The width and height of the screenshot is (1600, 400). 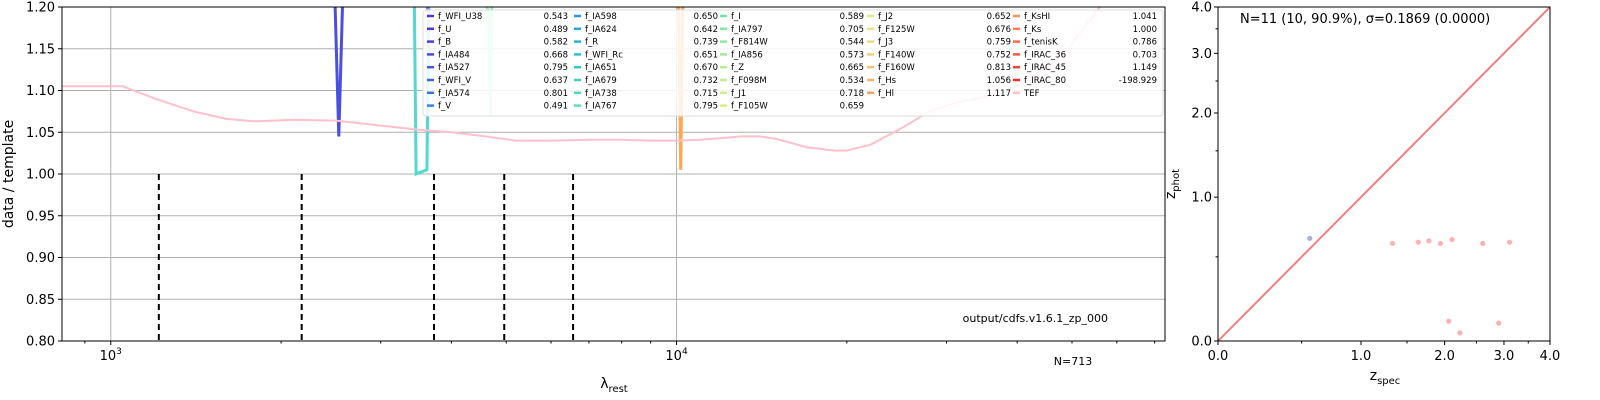 I want to click on legend-label: f_WFI_Rc, so click(x=604, y=55).